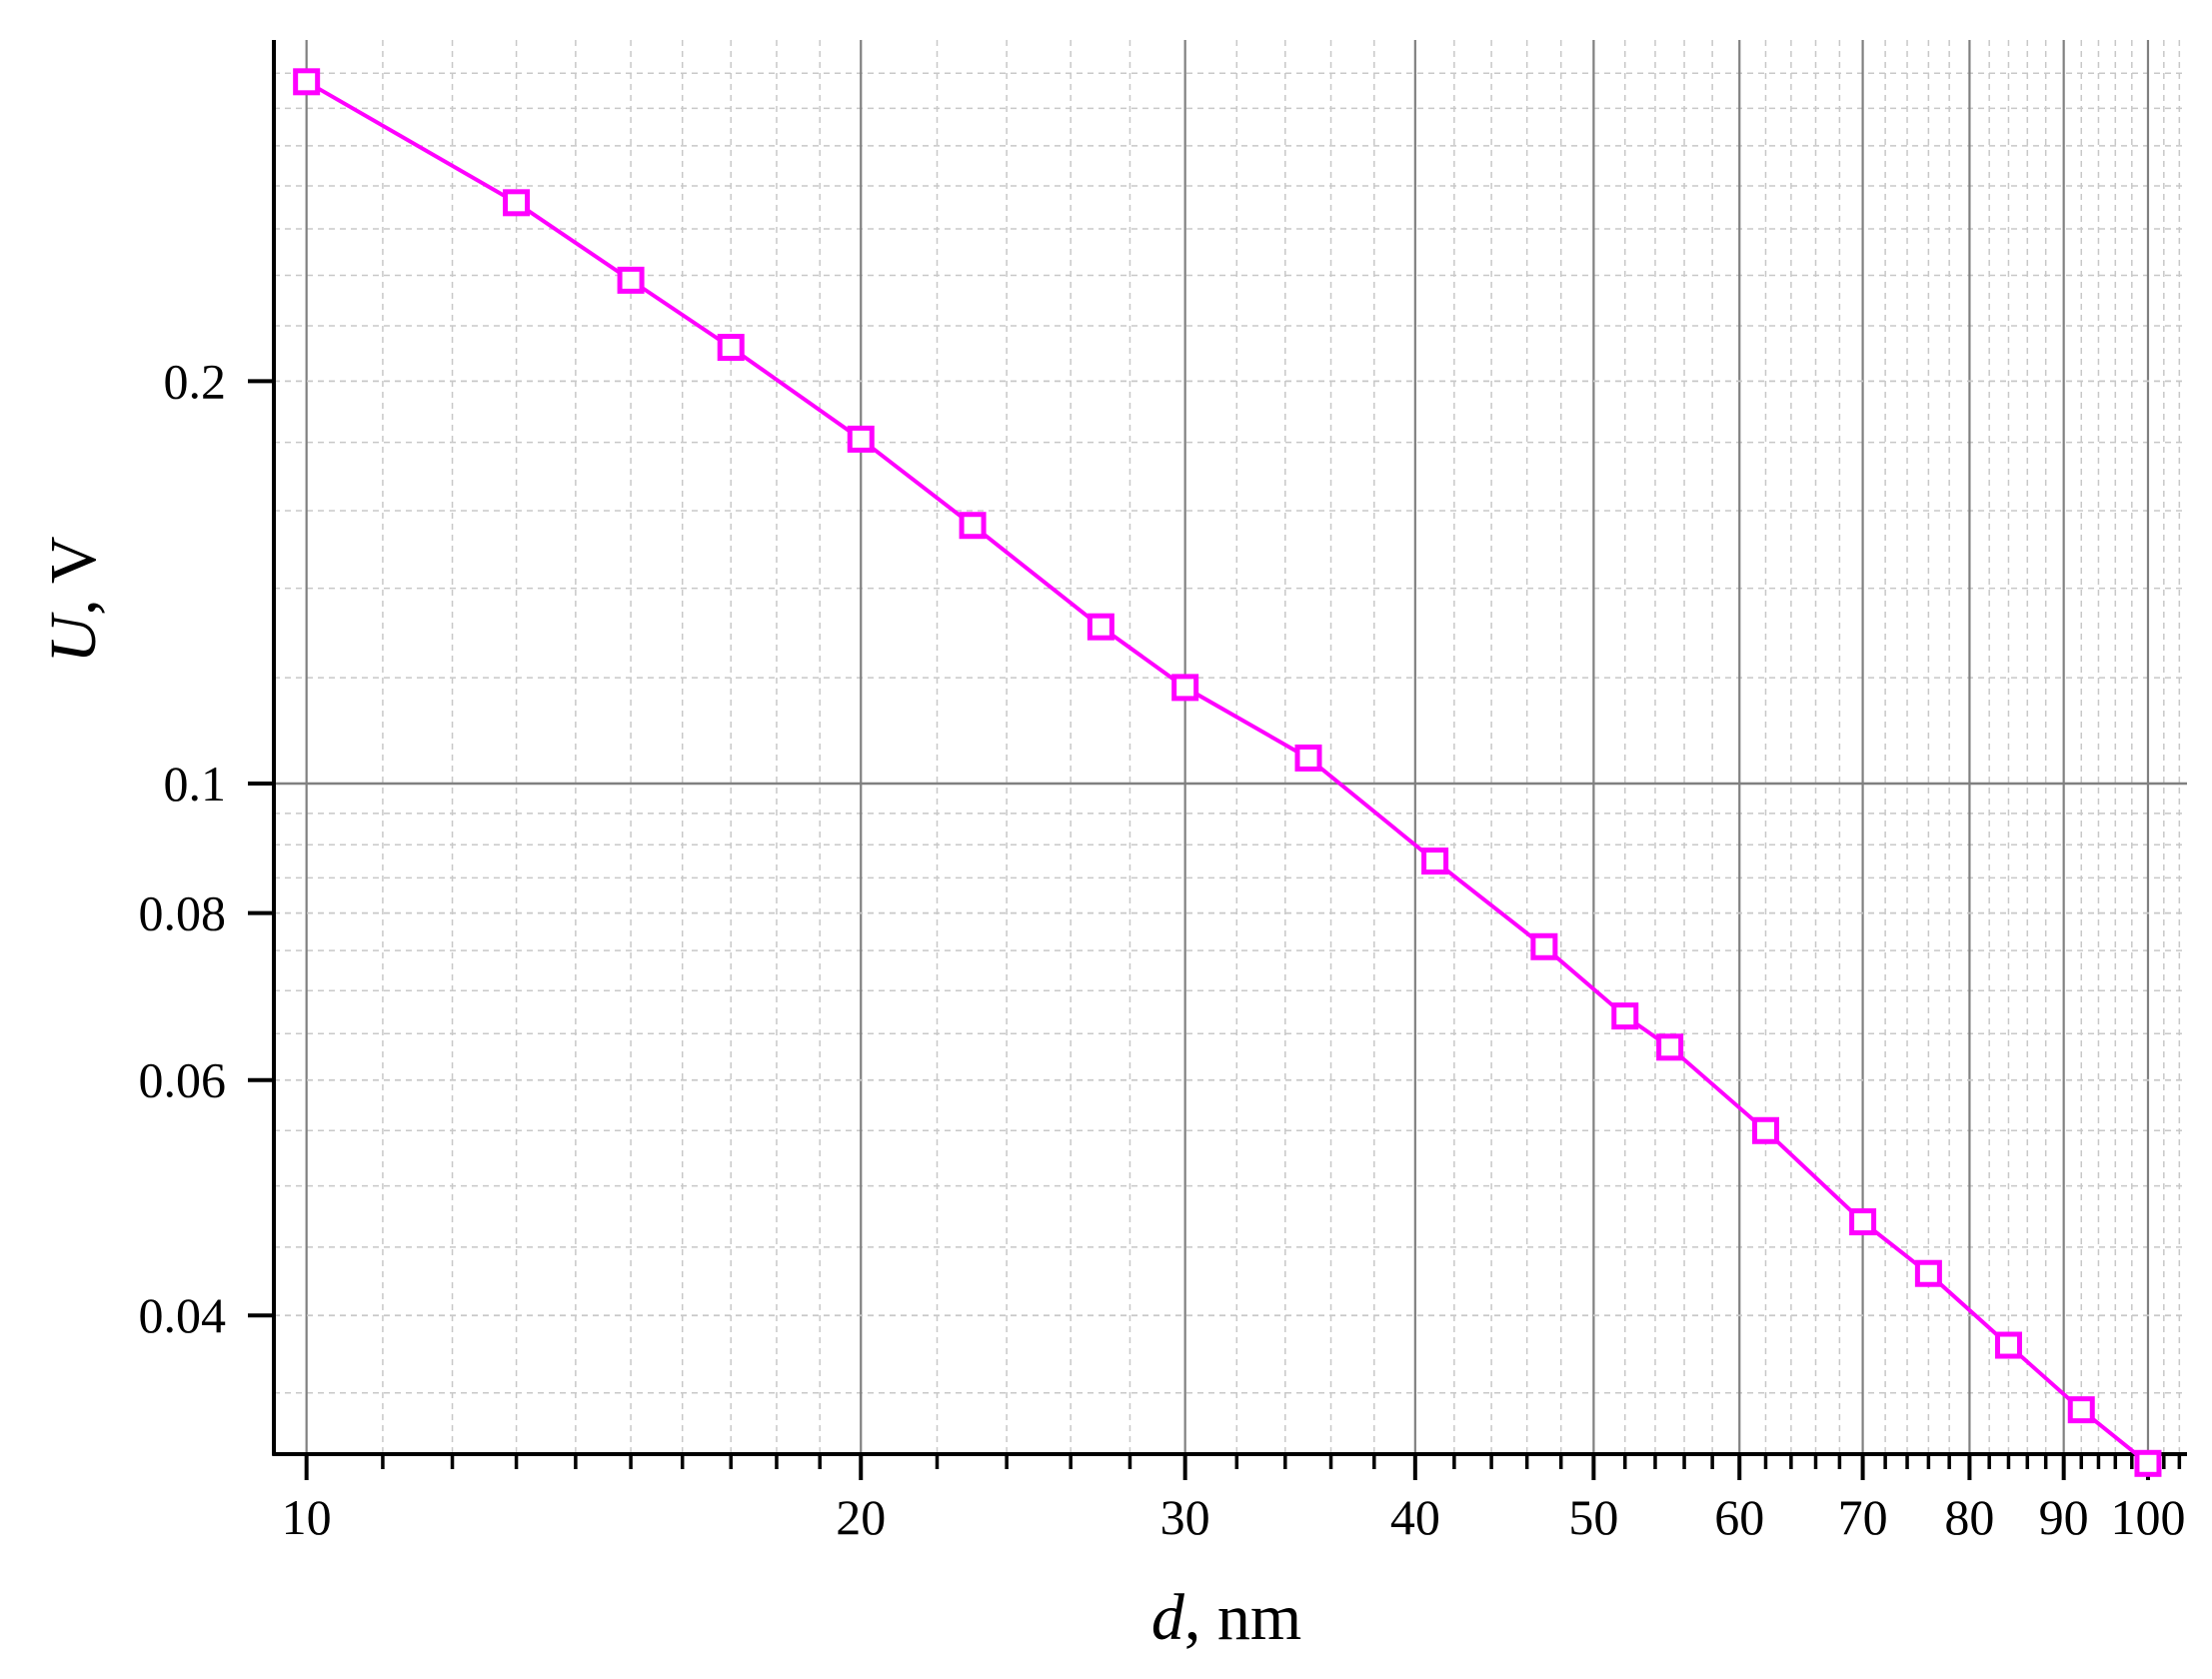 This screenshot has width=2212, height=1679. What do you see at coordinates (1969, 1517) in the screenshot?
I see `x-tick-label: 80` at bounding box center [1969, 1517].